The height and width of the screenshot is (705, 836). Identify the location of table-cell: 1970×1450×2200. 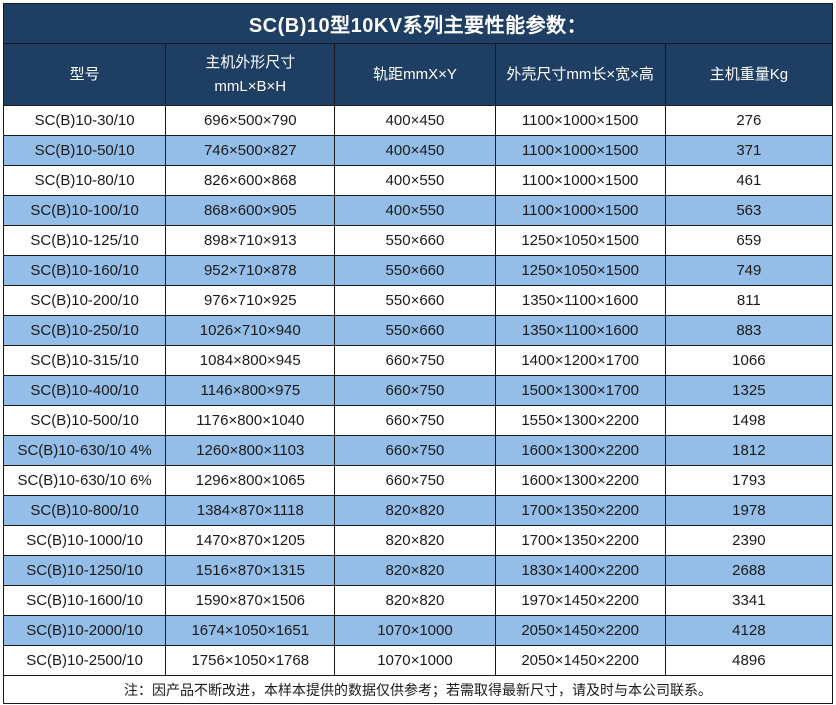
(580, 600).